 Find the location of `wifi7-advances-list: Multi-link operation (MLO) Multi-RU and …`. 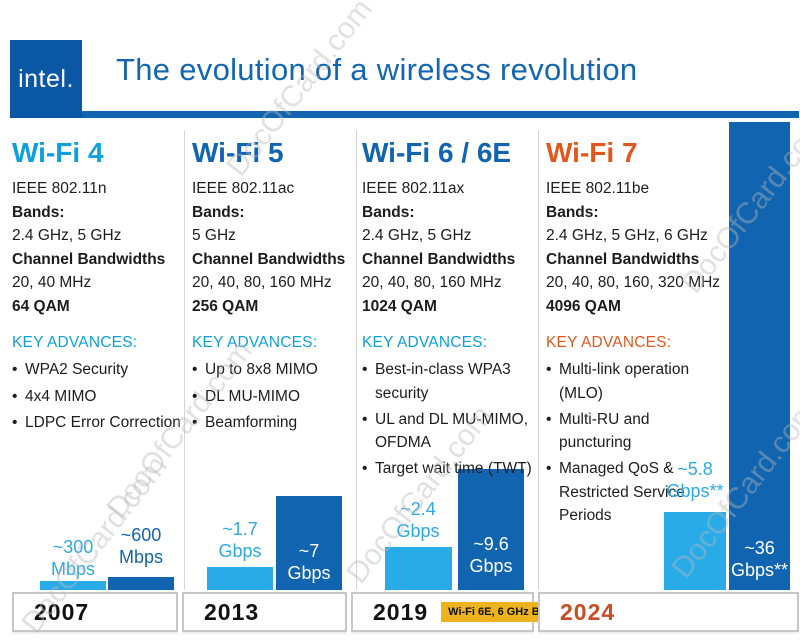

wifi7-advances-list: Multi-link operation (MLO) Multi-RU and … is located at coordinates (636, 442).